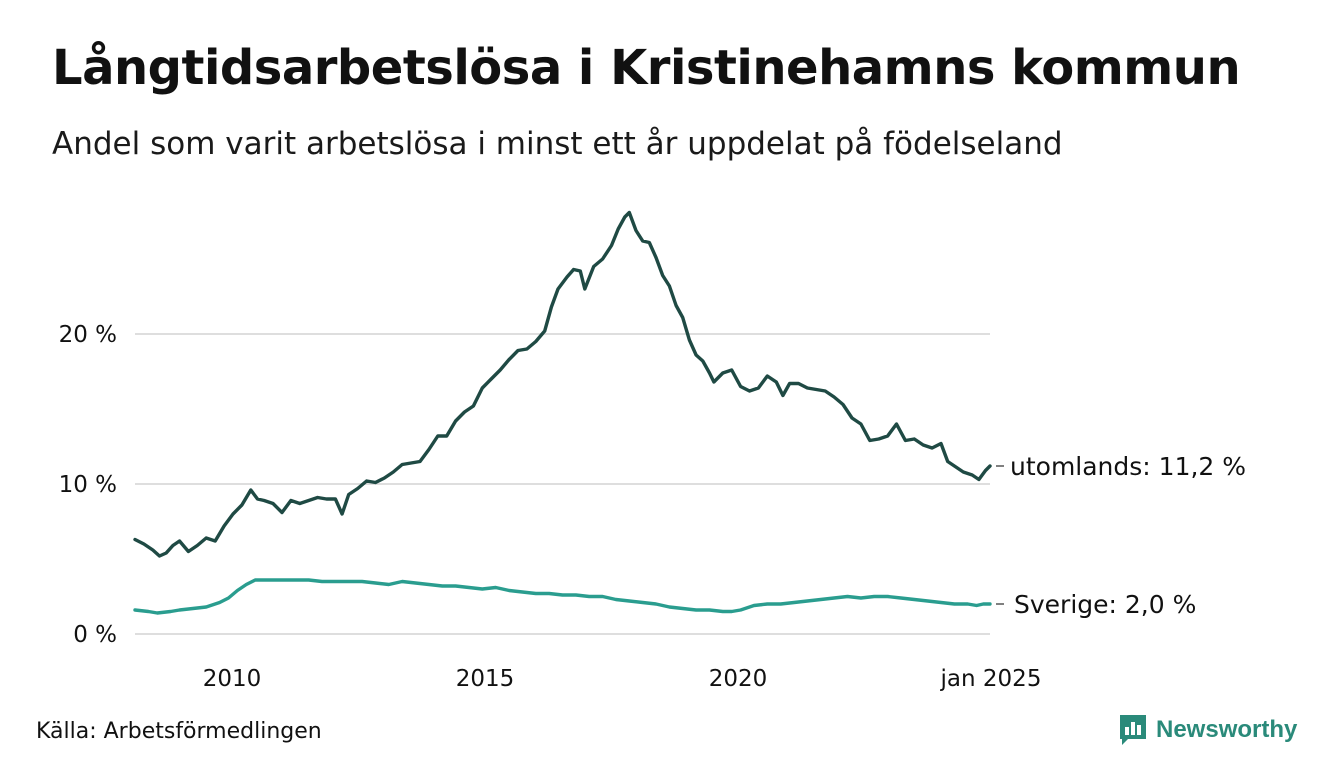 This screenshot has height=780, width=1340. I want to click on x-tick-label: jan 2025, so click(991, 679).